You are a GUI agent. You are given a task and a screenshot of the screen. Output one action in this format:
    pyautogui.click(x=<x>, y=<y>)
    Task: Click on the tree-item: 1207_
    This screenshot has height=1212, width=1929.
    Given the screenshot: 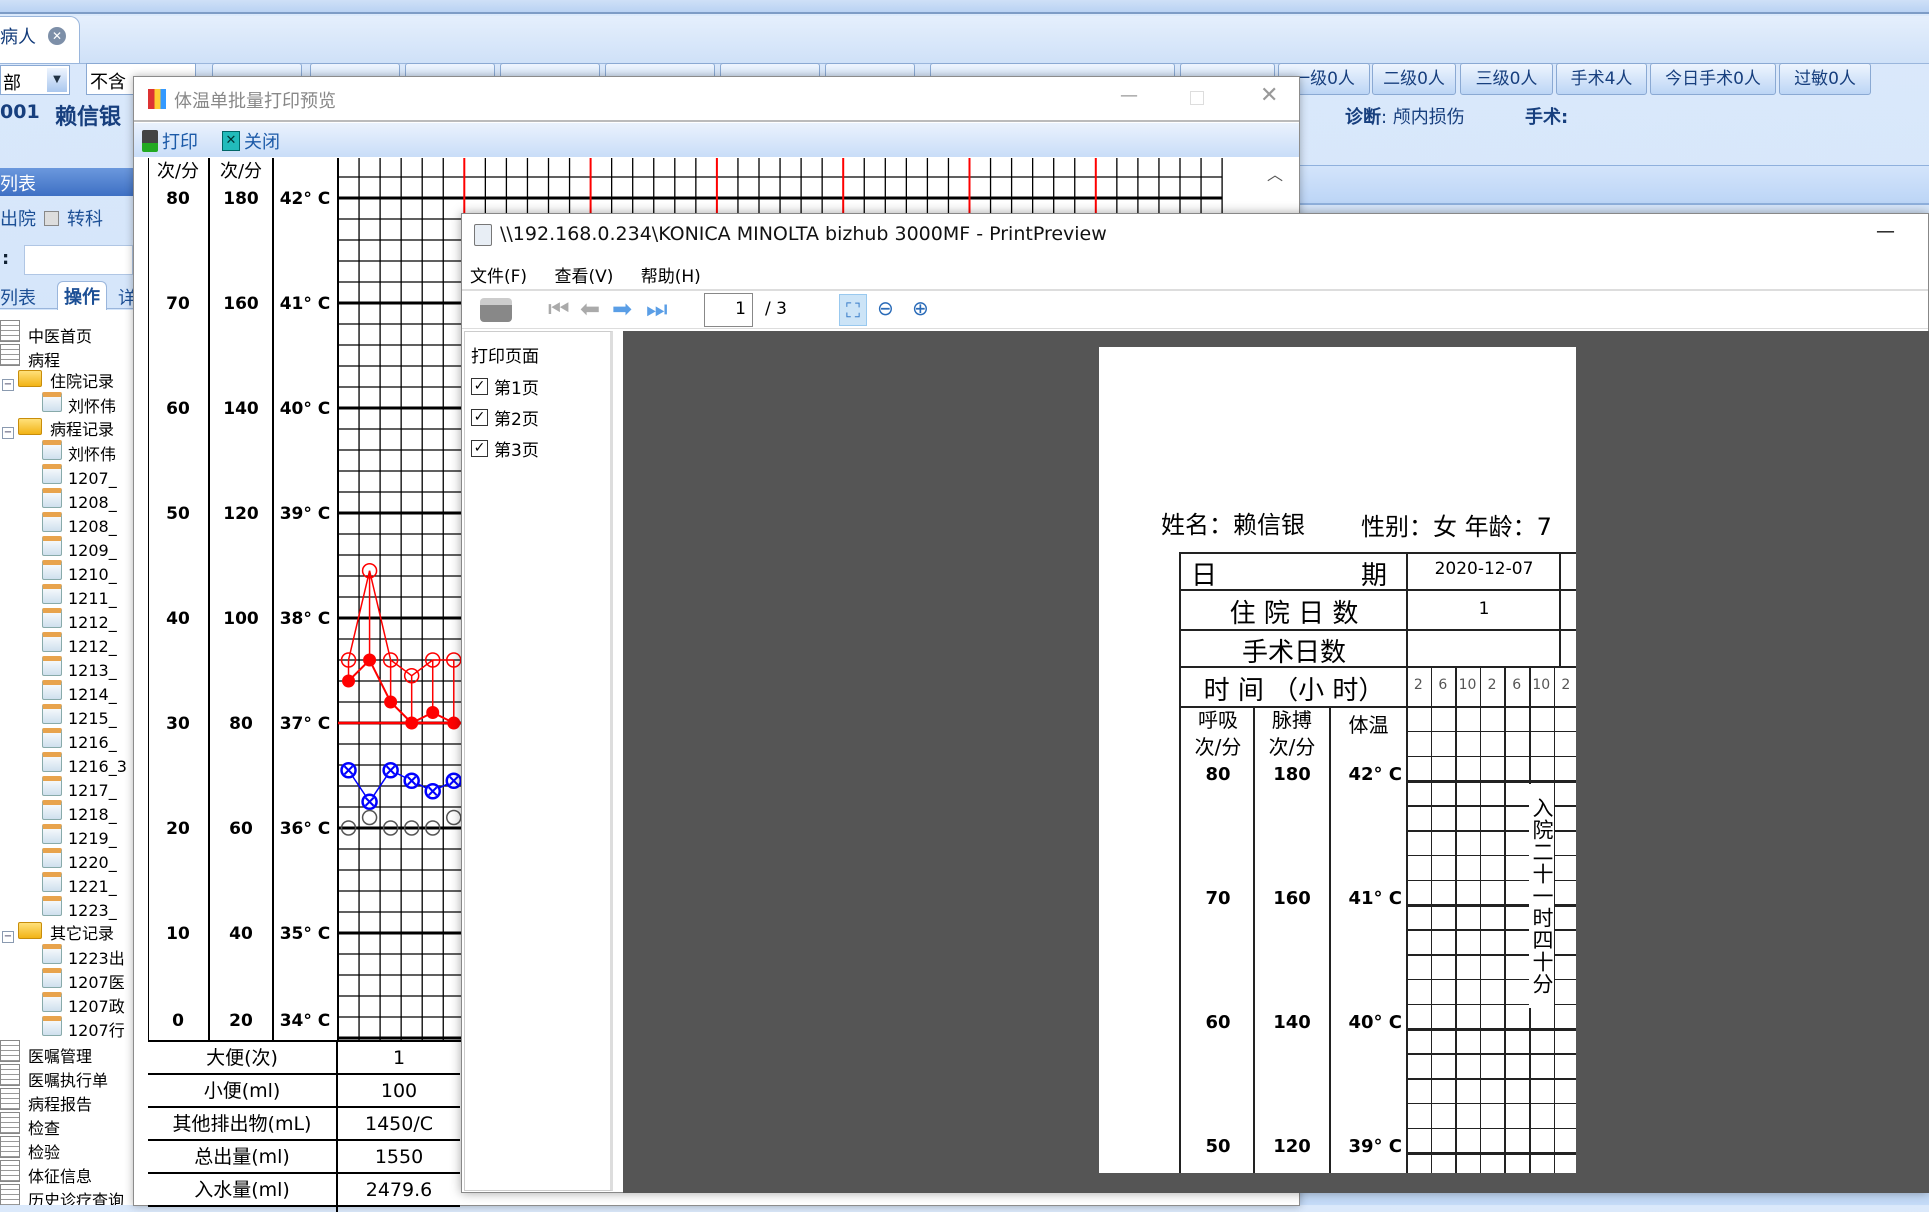 What is the action you would take?
    pyautogui.click(x=79, y=476)
    